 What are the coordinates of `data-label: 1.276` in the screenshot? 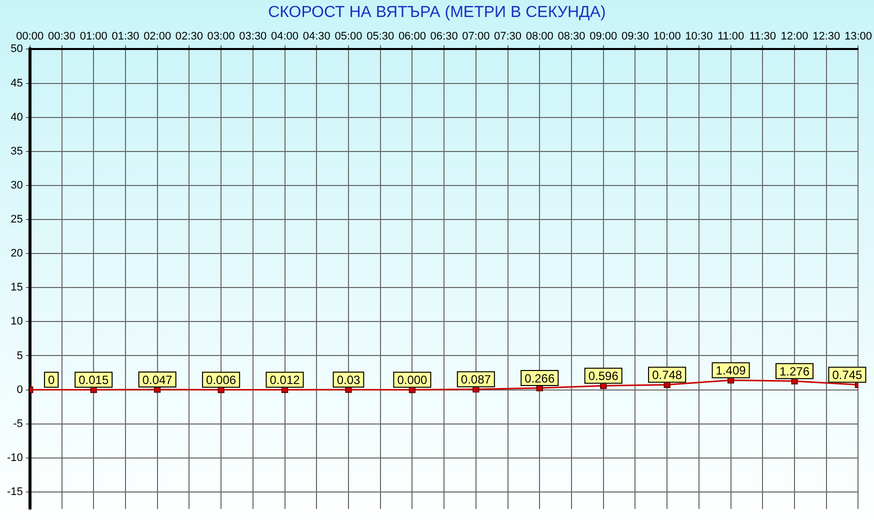 It's located at (795, 371).